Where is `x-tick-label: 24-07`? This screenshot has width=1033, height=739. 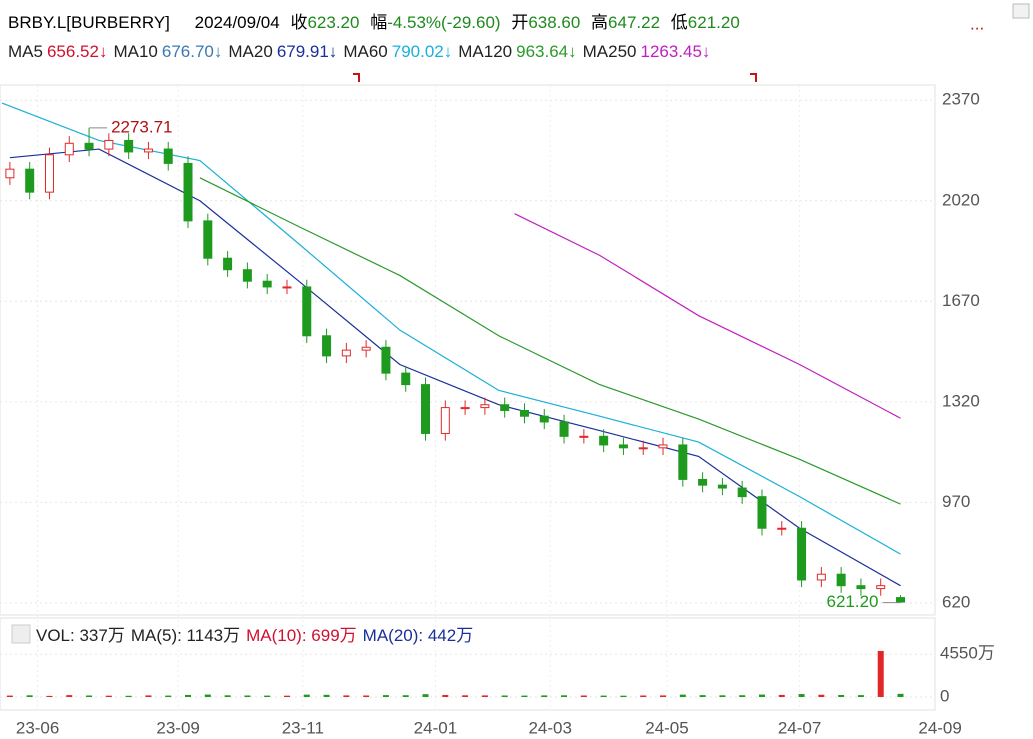
x-tick-label: 24-07 is located at coordinates (799, 727).